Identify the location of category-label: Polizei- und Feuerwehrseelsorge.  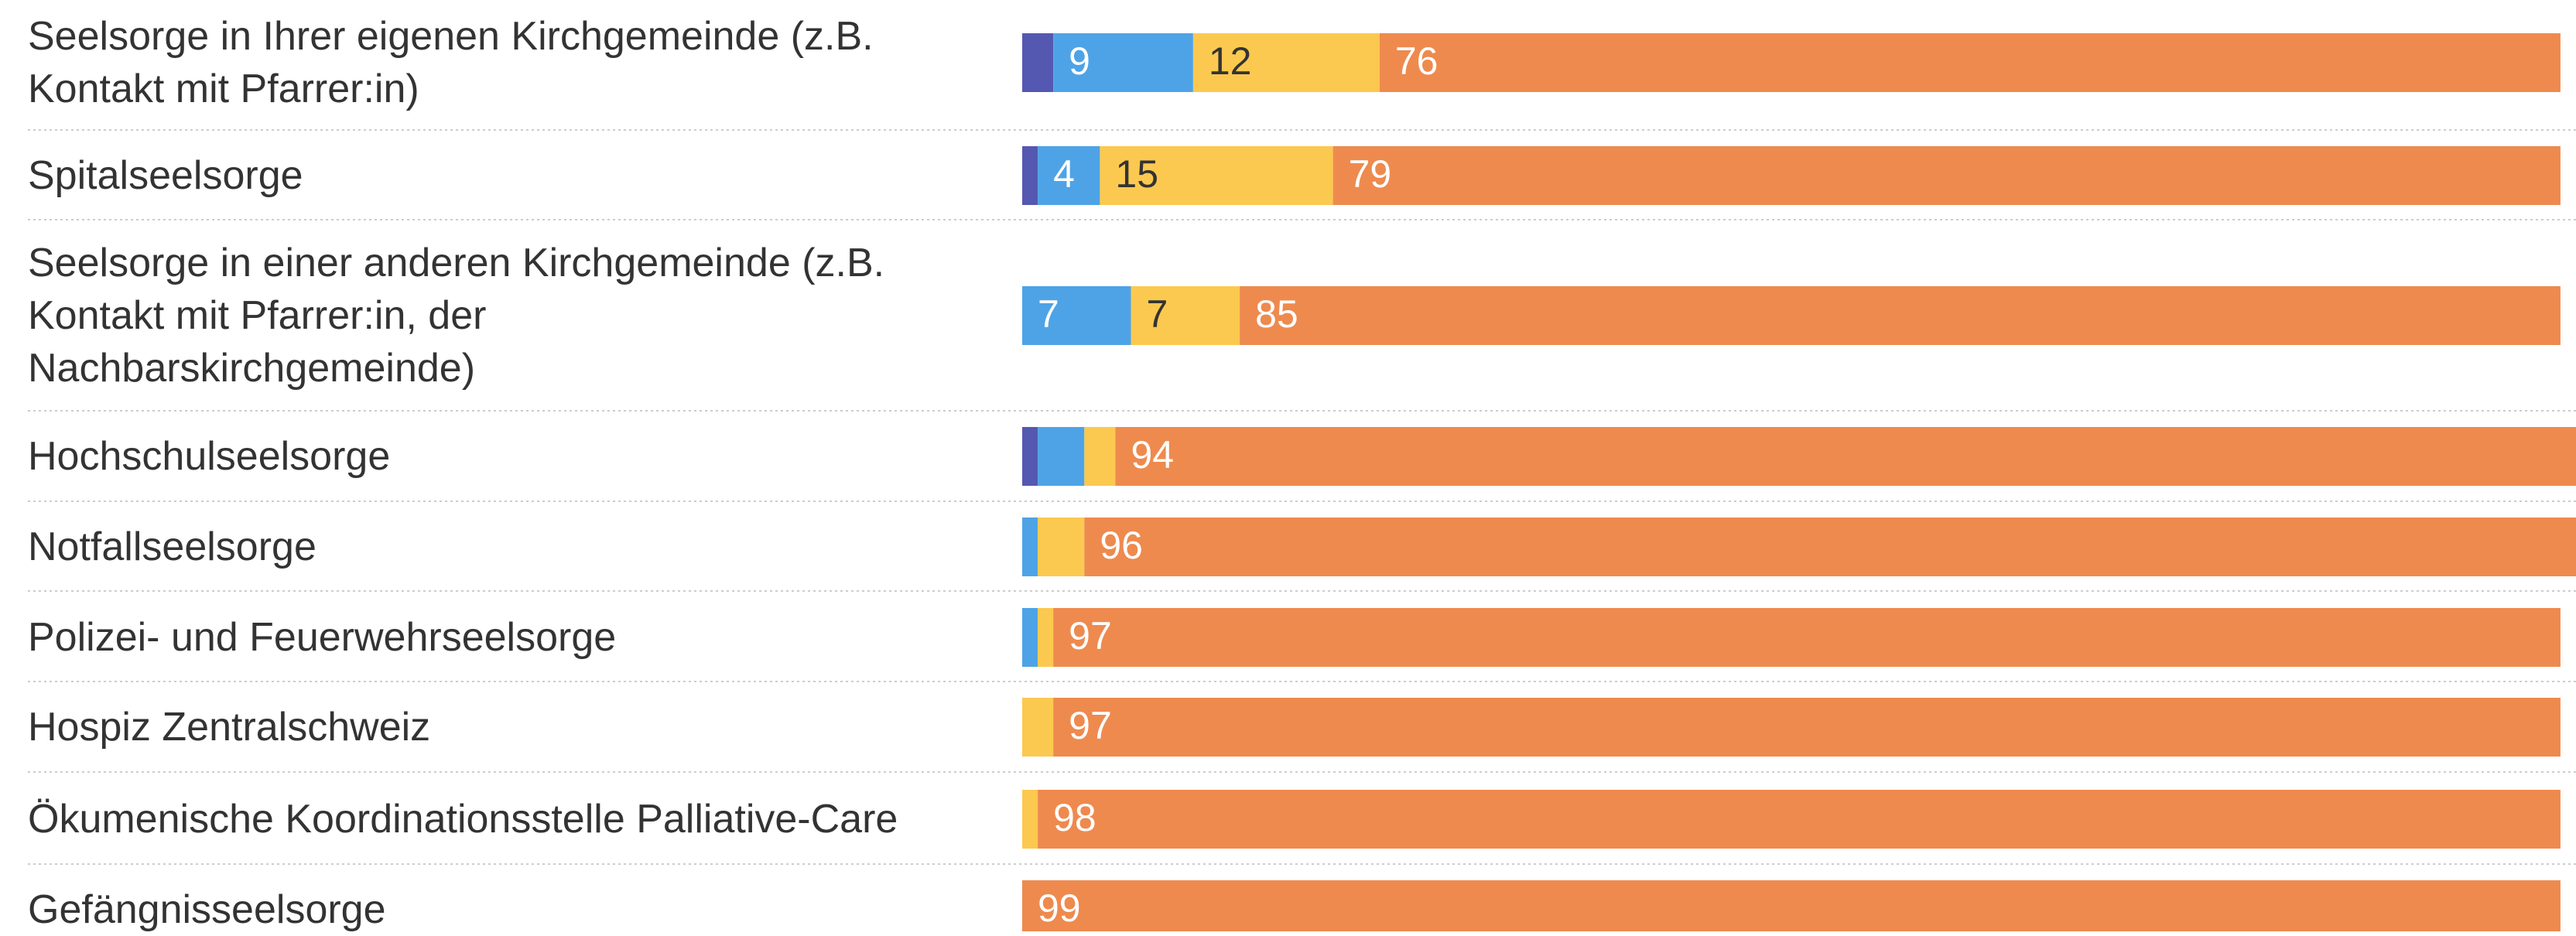
(323, 637).